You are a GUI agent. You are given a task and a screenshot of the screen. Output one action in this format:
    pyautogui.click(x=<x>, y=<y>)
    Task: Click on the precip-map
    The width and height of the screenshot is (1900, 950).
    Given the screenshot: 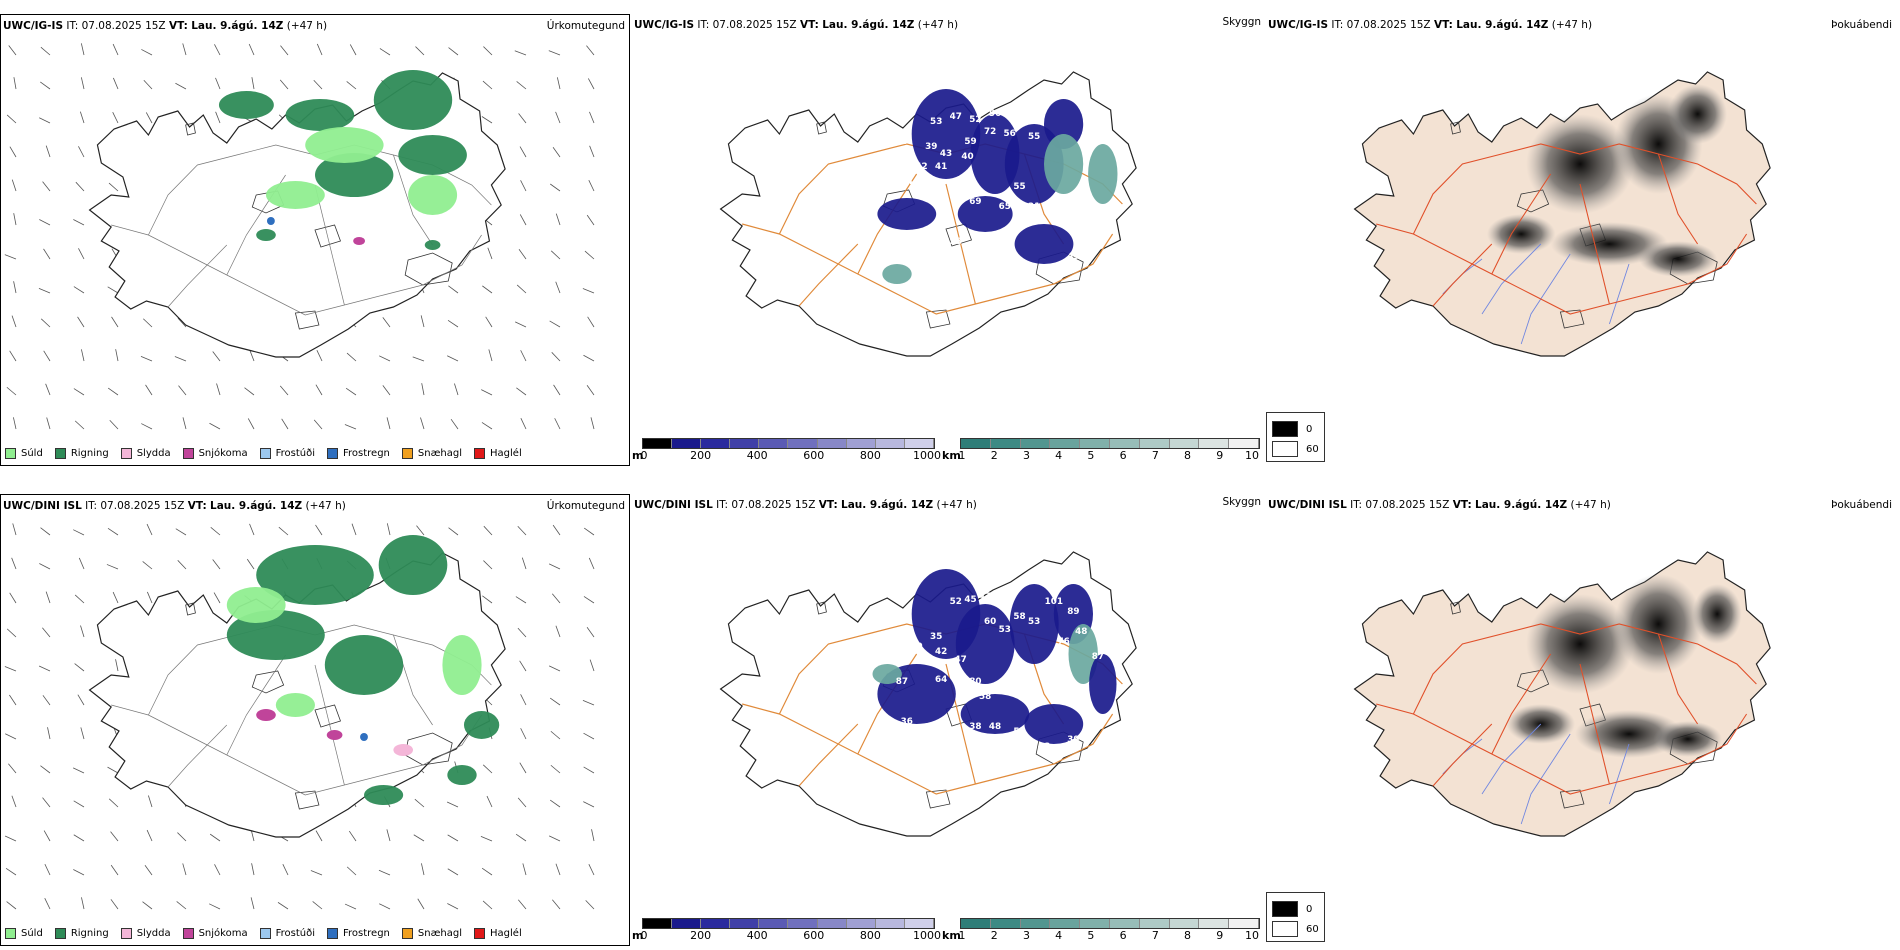 What is the action you would take?
    pyautogui.click(x=299, y=236)
    